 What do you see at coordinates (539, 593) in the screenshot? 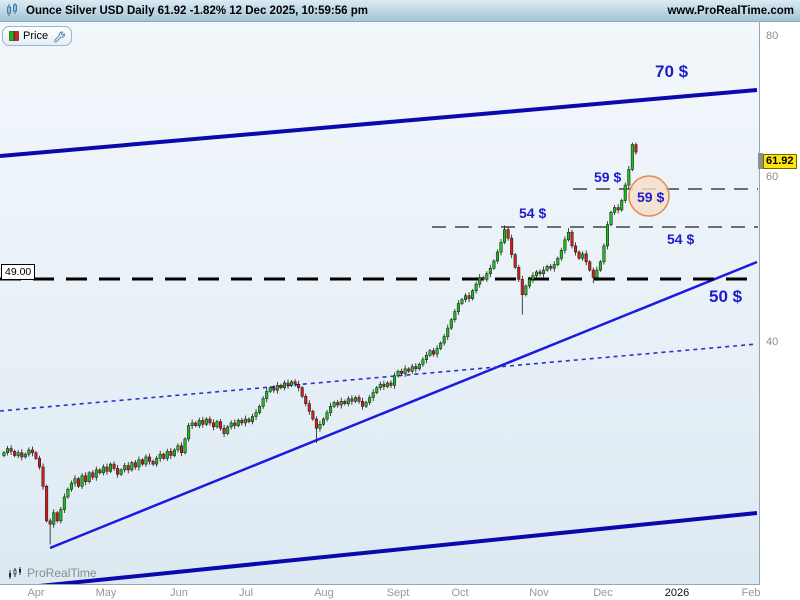
I see `x-axis-label: Nov` at bounding box center [539, 593].